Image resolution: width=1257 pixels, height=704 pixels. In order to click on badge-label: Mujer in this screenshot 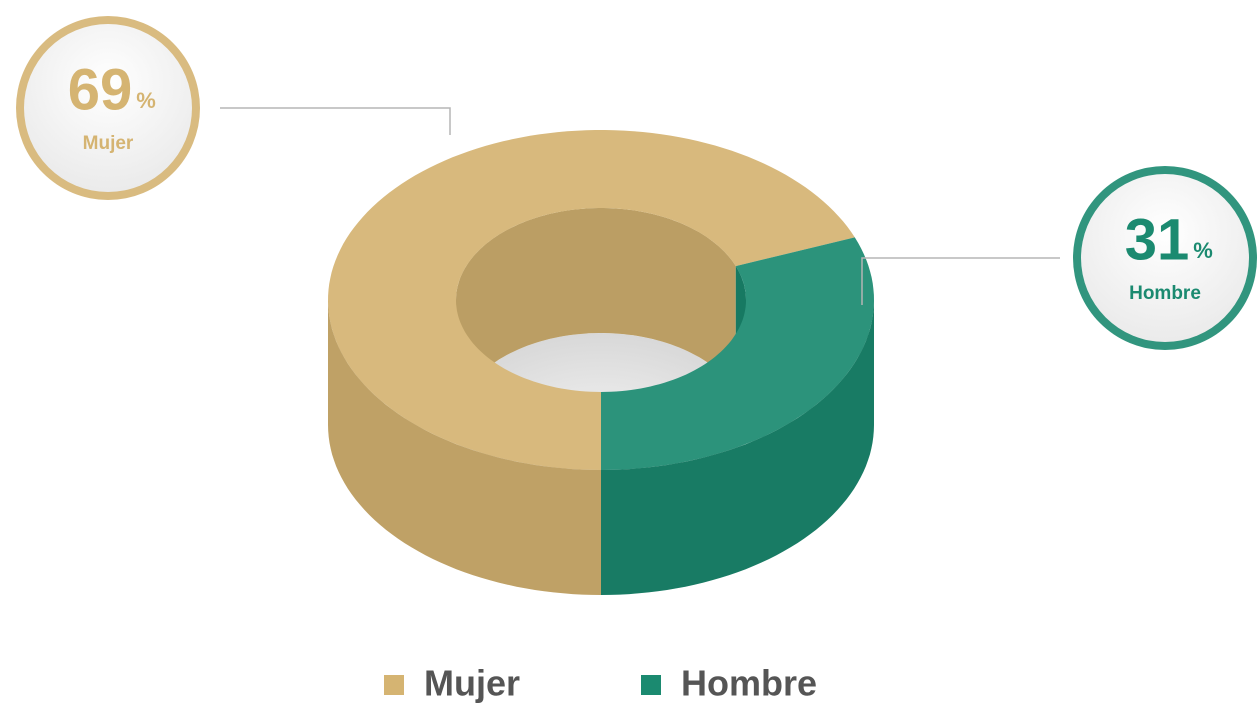, I will do `click(108, 143)`.